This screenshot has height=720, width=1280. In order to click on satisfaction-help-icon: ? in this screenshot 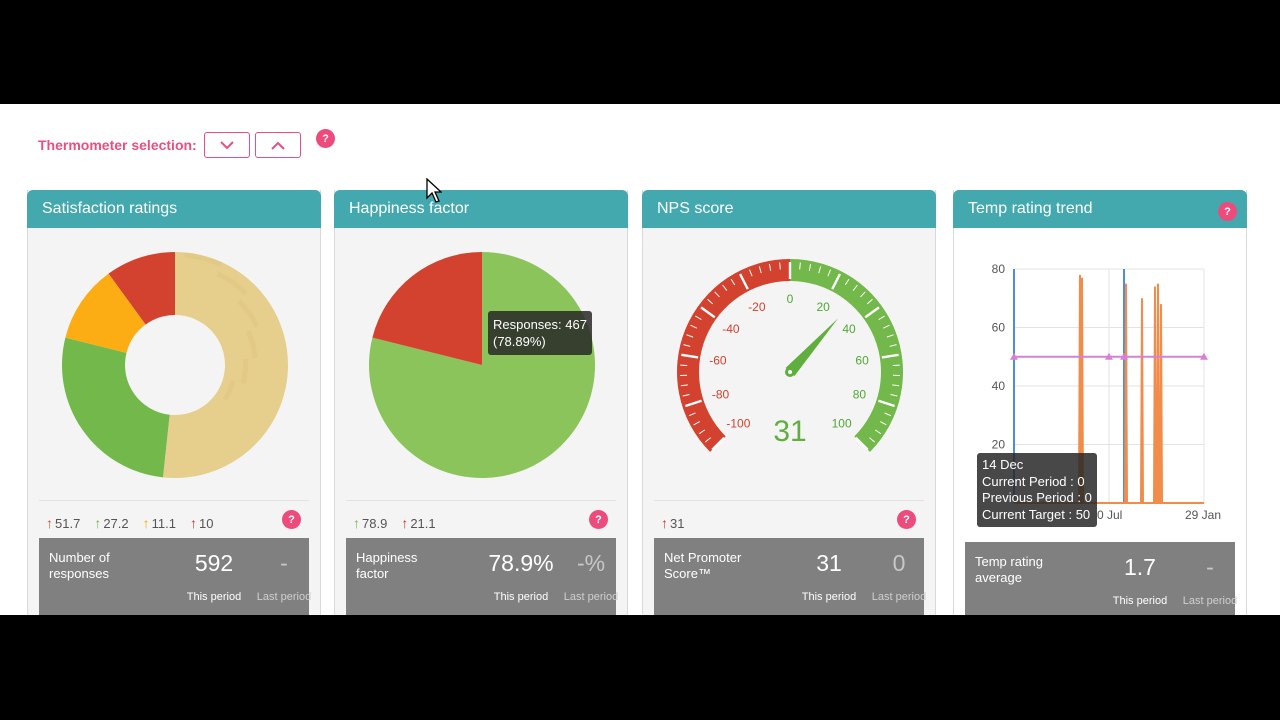, I will do `click(291, 519)`.